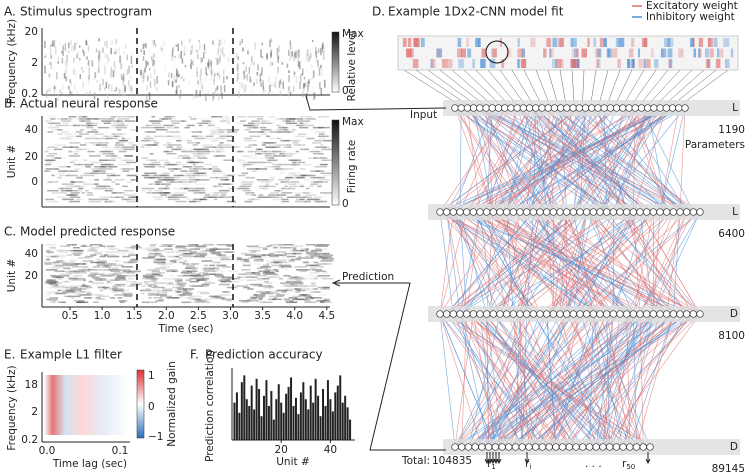 This screenshot has height=472, width=750. What do you see at coordinates (335, 62) in the screenshot?
I see `colorbar` at bounding box center [335, 62].